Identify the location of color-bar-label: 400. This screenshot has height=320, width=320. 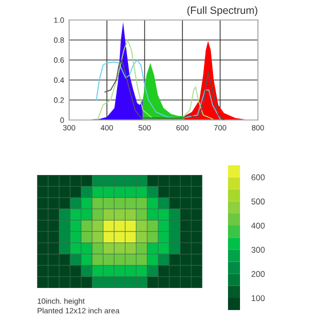
(258, 225).